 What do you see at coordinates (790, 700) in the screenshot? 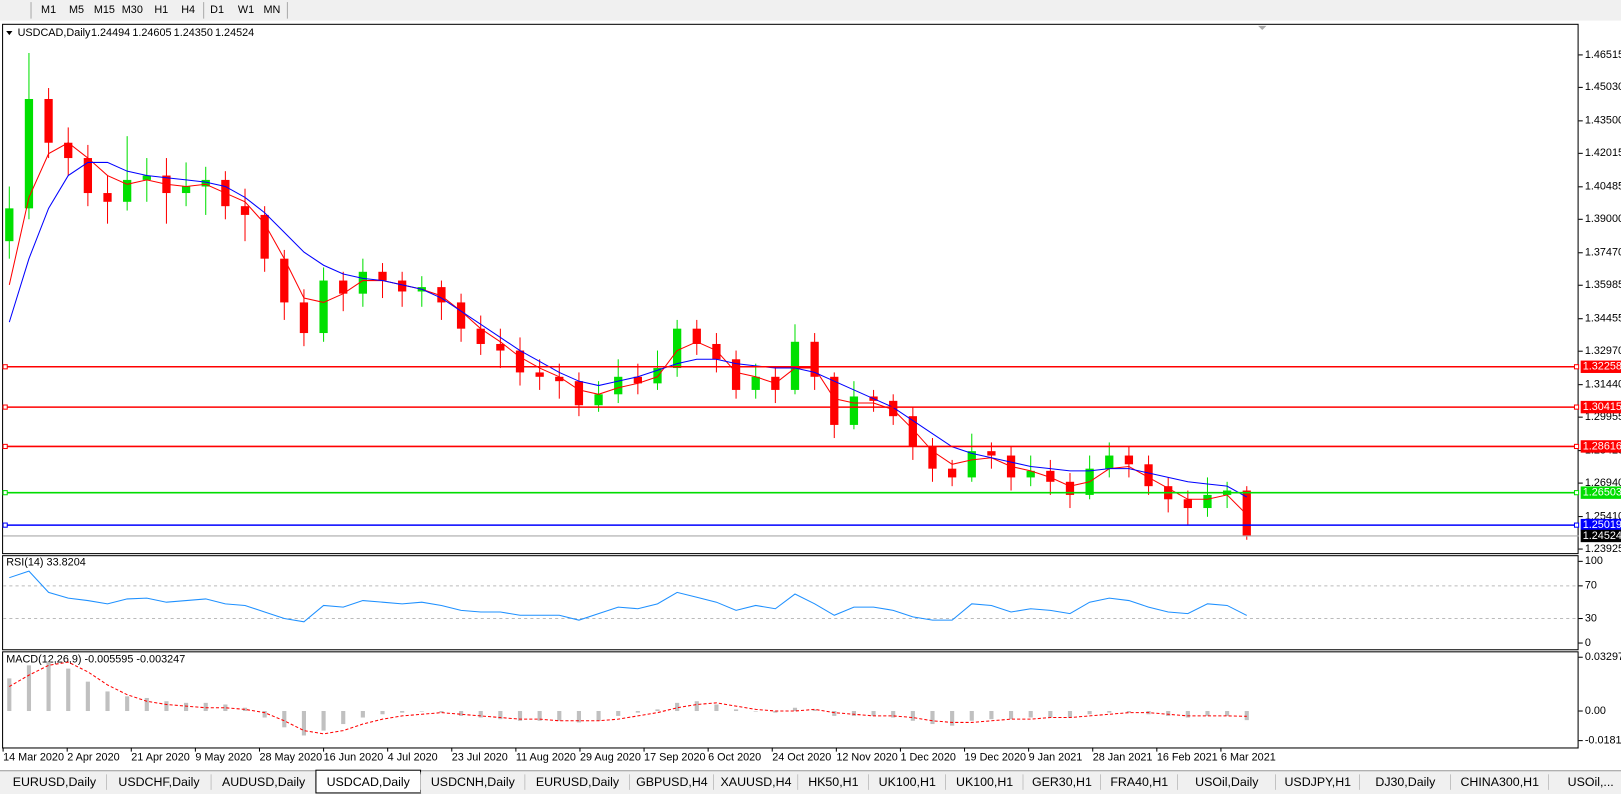
I see `macd-panel` at bounding box center [790, 700].